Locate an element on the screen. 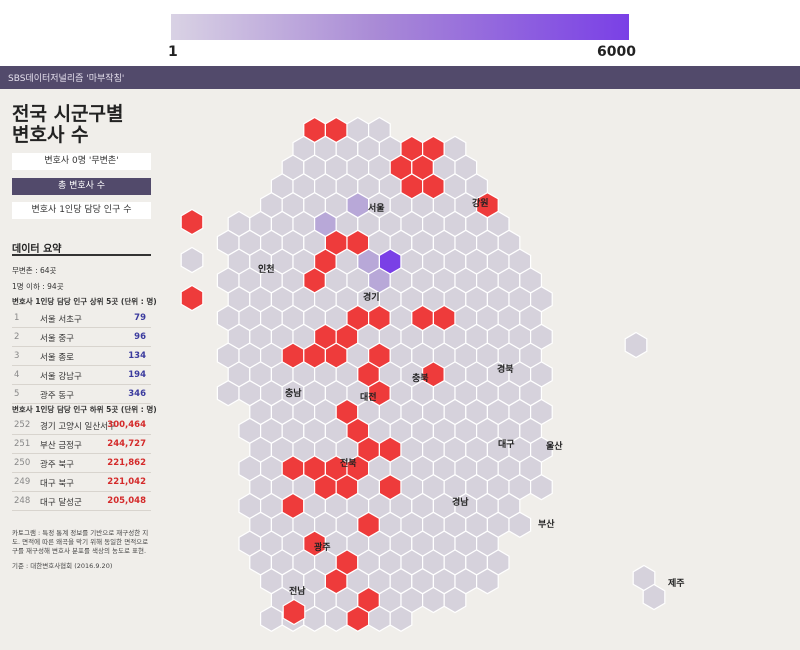  summary-no-lawyer: 무변촌 : 64곳 is located at coordinates (34, 270).